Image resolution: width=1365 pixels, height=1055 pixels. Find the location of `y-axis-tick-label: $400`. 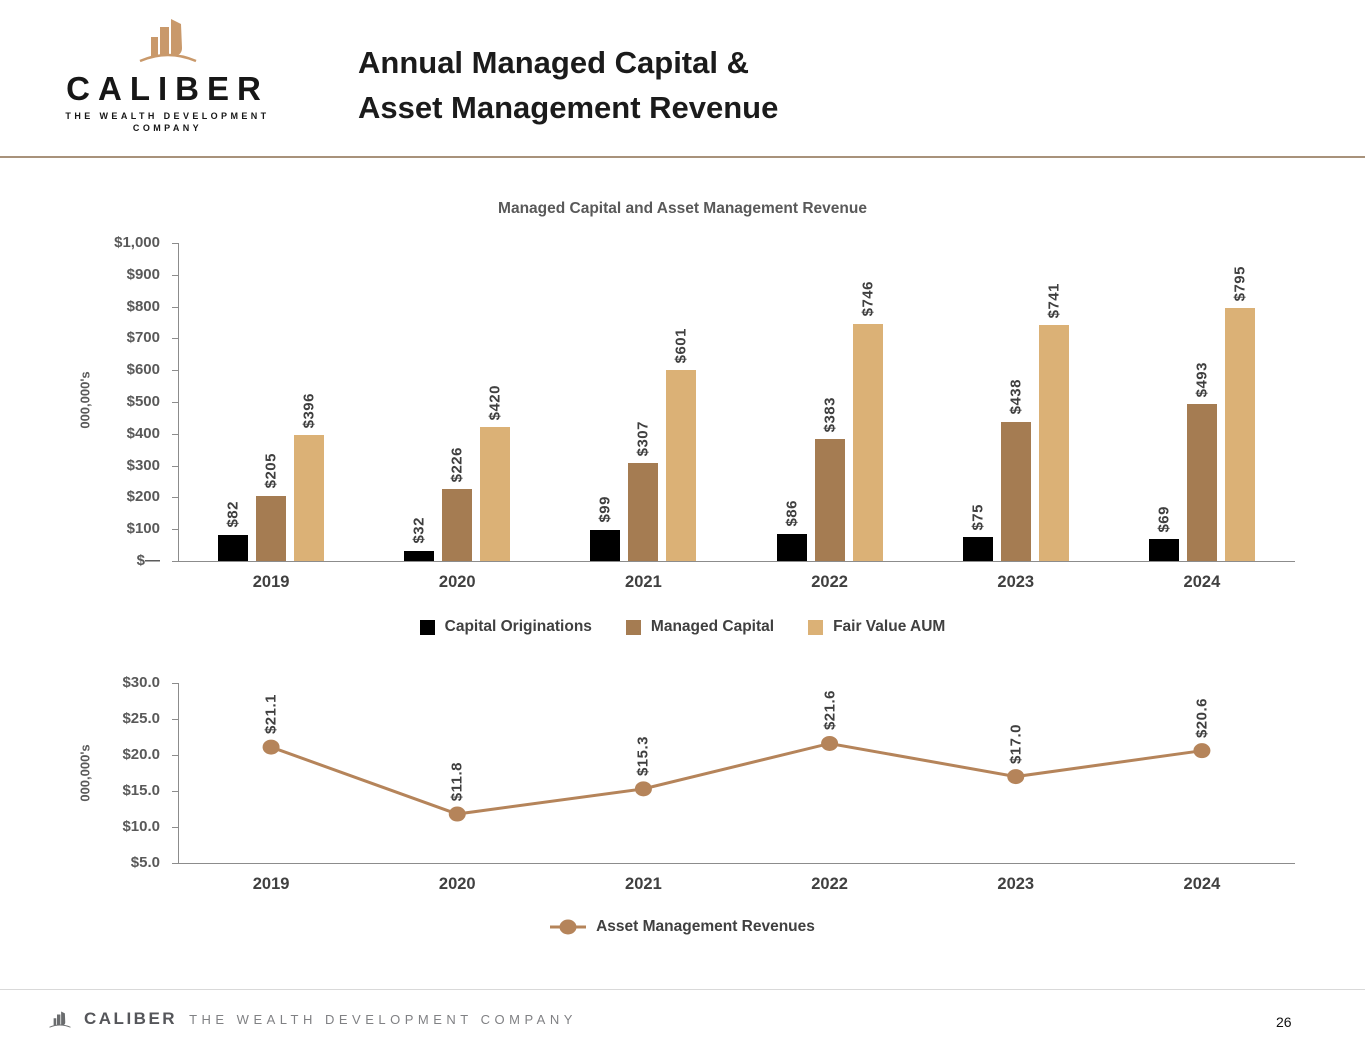

y-axis-tick-label: $400 is located at coordinates (143, 433).